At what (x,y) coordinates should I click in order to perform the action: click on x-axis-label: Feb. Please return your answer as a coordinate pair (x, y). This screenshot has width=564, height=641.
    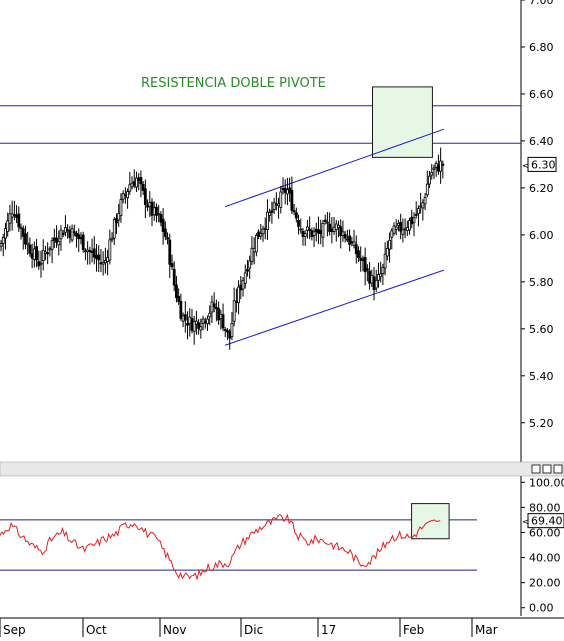
    Looking at the image, I should click on (413, 630).